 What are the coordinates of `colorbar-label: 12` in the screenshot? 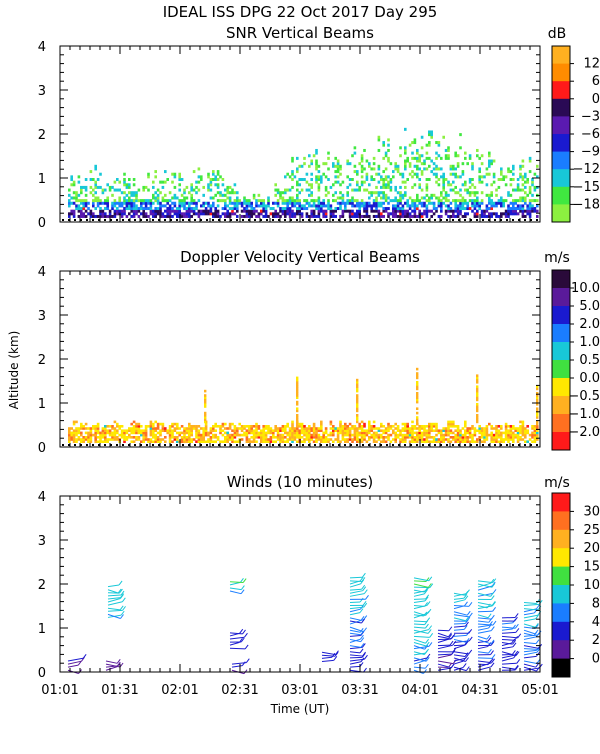 It's located at (591, 64).